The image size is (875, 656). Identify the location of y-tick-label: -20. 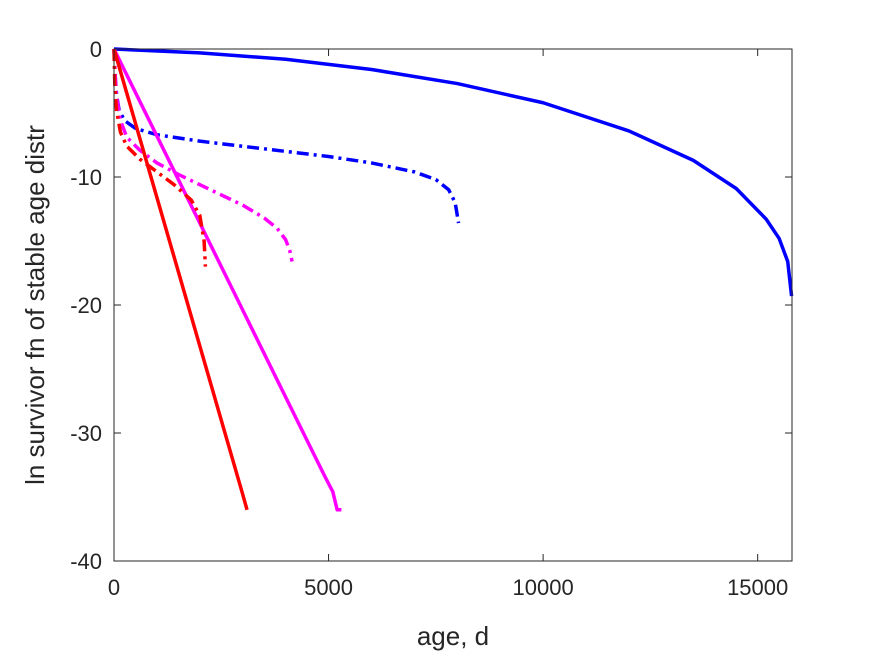
(86, 305).